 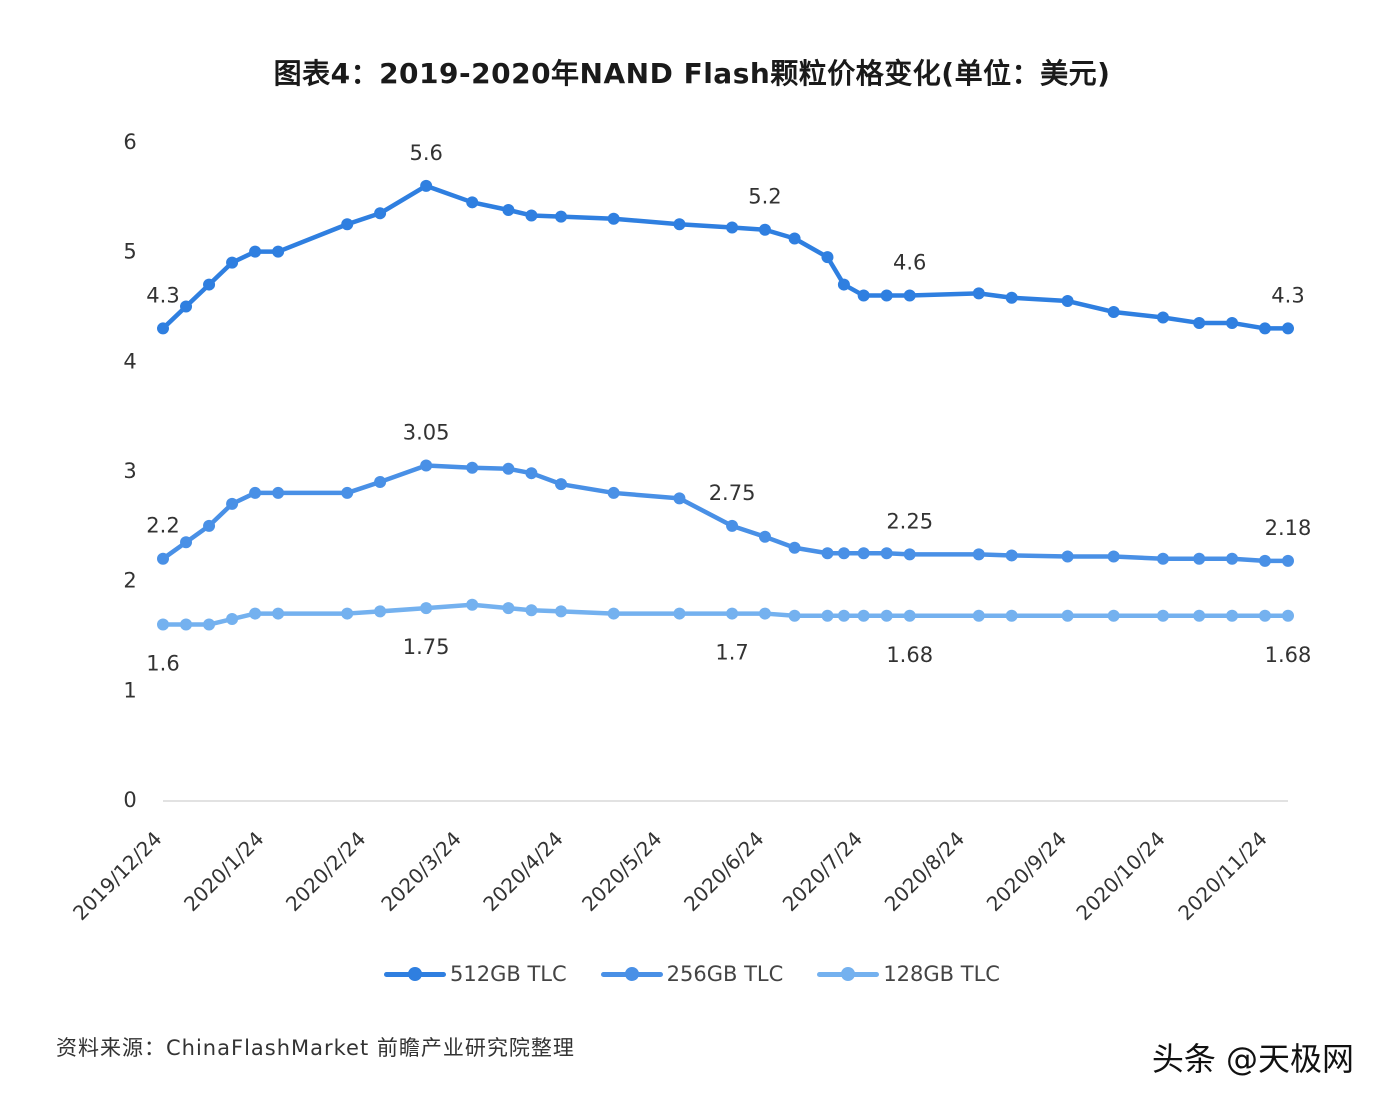 What do you see at coordinates (315, 1048) in the screenshot?
I see `source-note: 资料来源：ChinaFlashMarket 前瞻产业研究院整理` at bounding box center [315, 1048].